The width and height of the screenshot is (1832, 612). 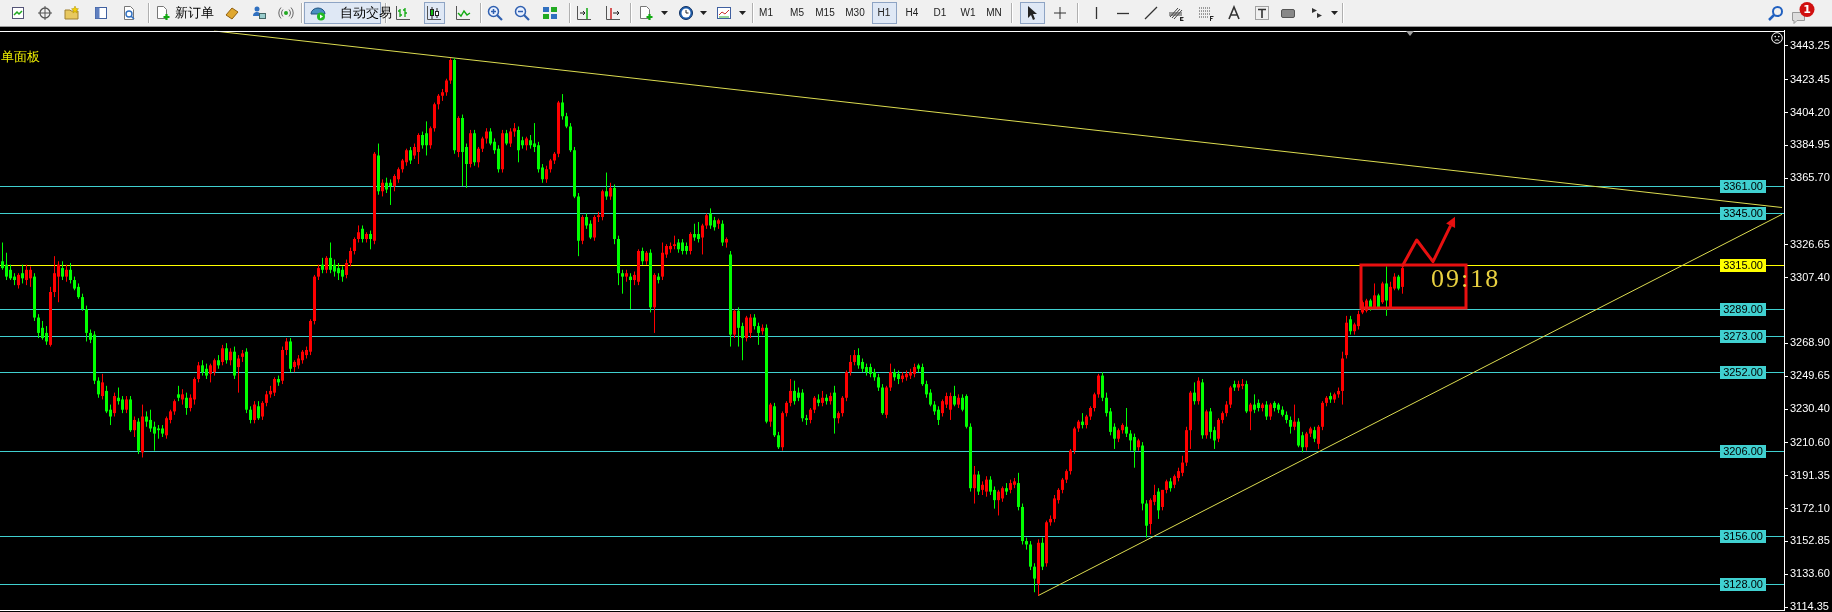 I want to click on ref-line-label: 3128.00, so click(x=1743, y=584).